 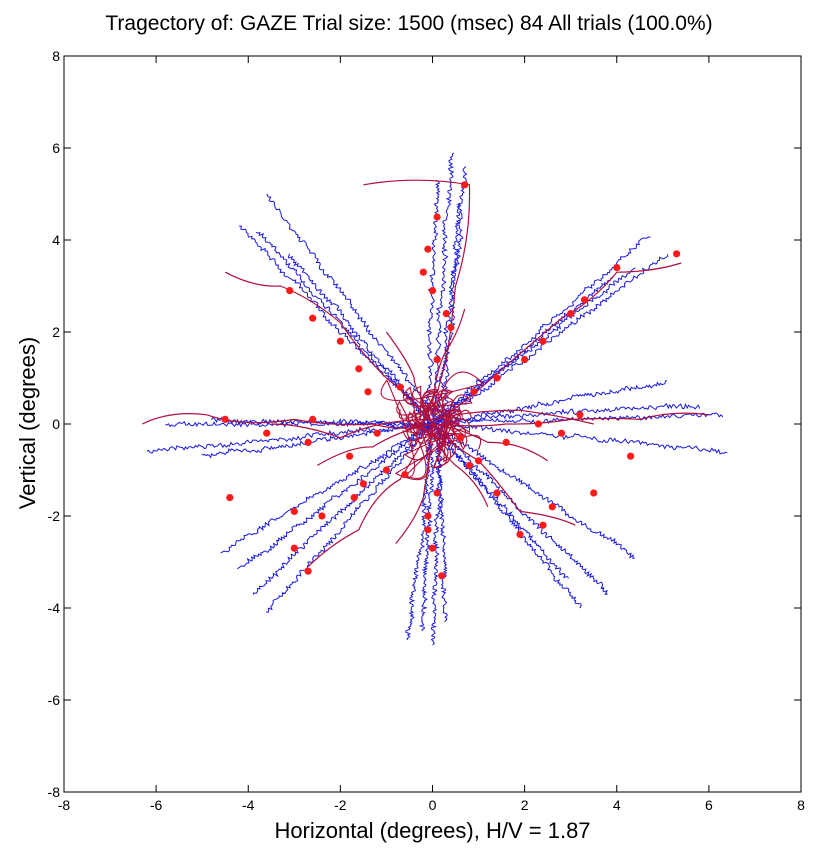 What do you see at coordinates (56, 240) in the screenshot?
I see `y-tick-label-7: 4` at bounding box center [56, 240].